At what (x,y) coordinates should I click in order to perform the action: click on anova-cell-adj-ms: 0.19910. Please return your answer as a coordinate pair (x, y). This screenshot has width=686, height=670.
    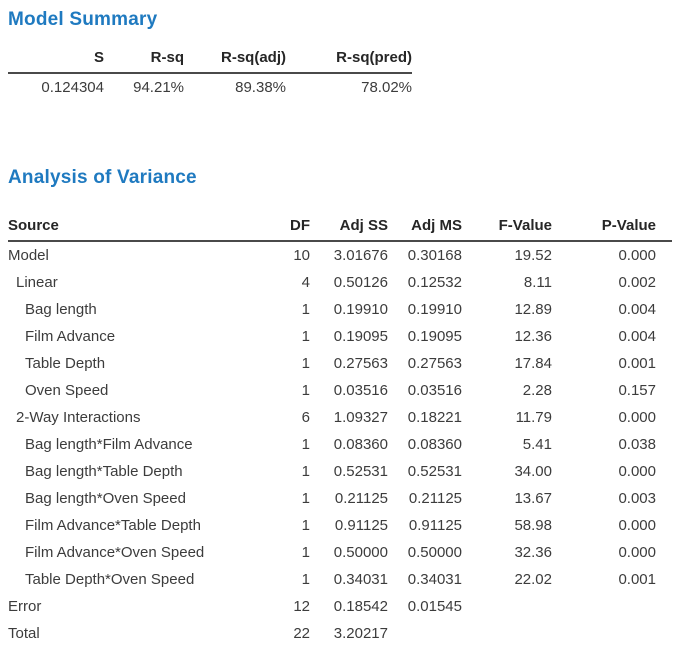
    Looking at the image, I should click on (434, 309).